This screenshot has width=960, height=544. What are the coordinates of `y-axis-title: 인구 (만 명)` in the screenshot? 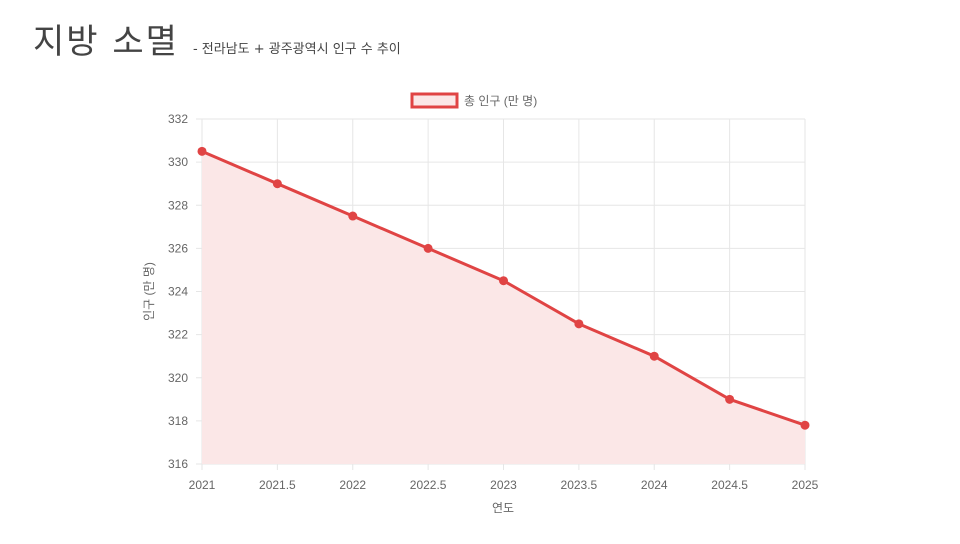 It's located at (149, 291).